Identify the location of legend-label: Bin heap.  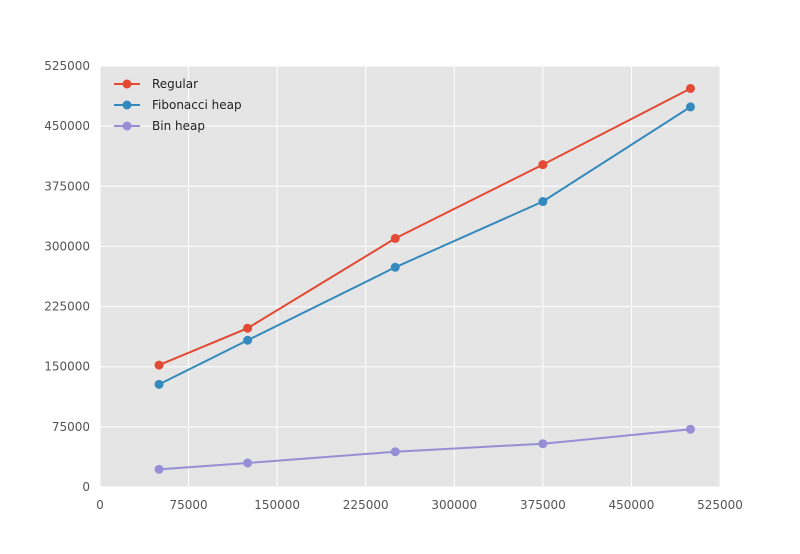
(178, 126).